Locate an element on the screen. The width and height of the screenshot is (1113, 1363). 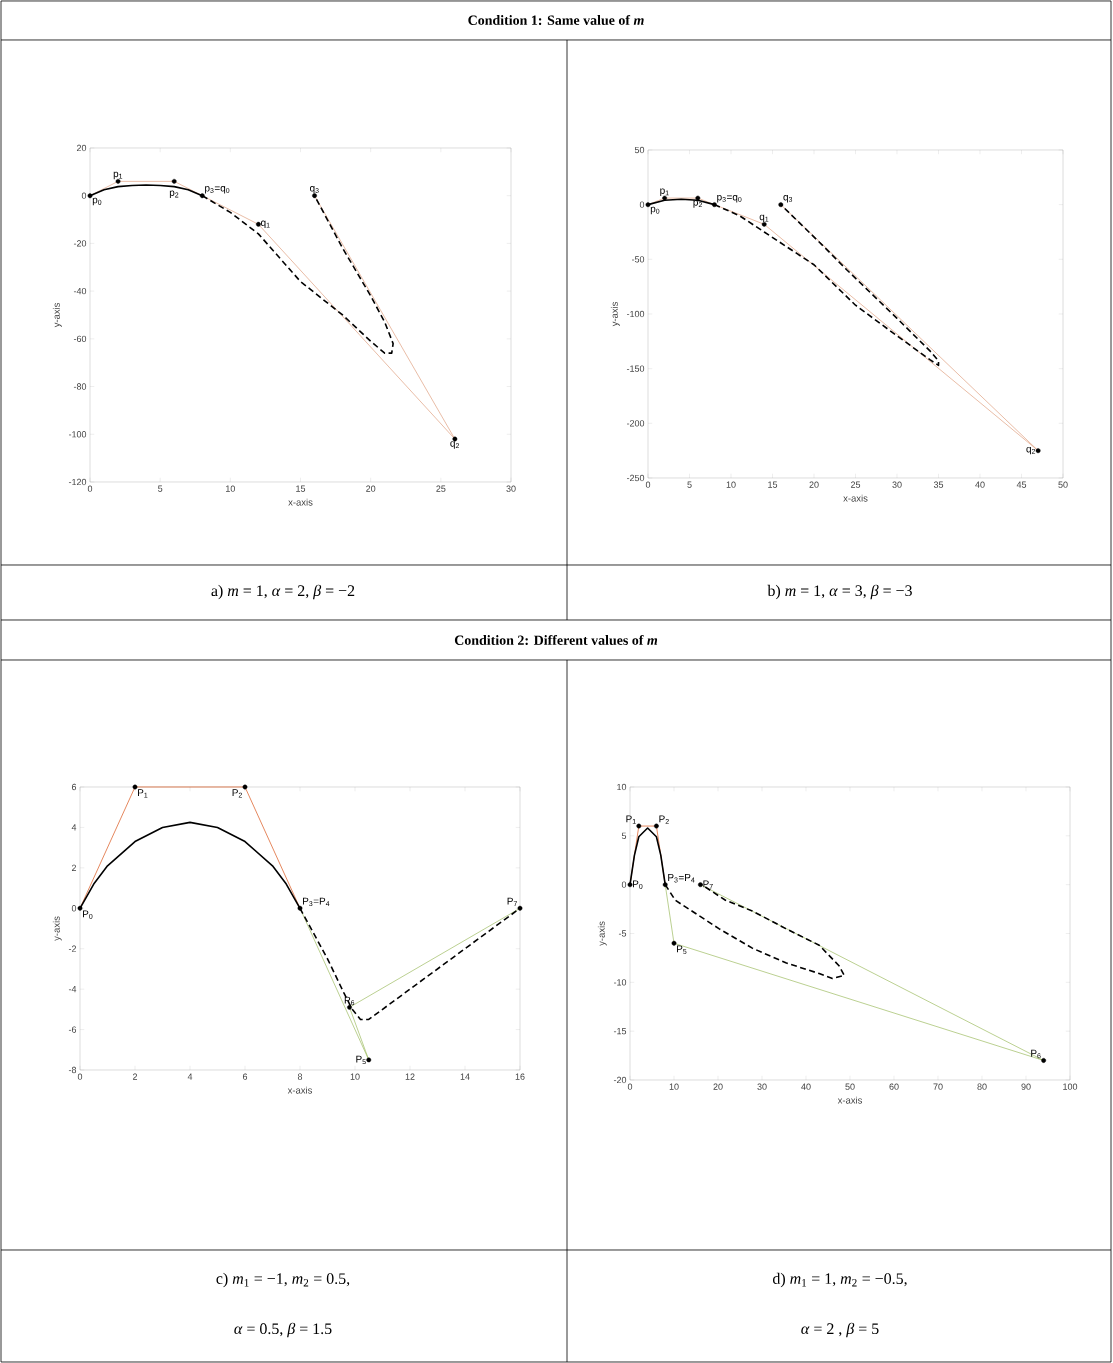
y-tick-label: -150 is located at coordinates (635, 368).